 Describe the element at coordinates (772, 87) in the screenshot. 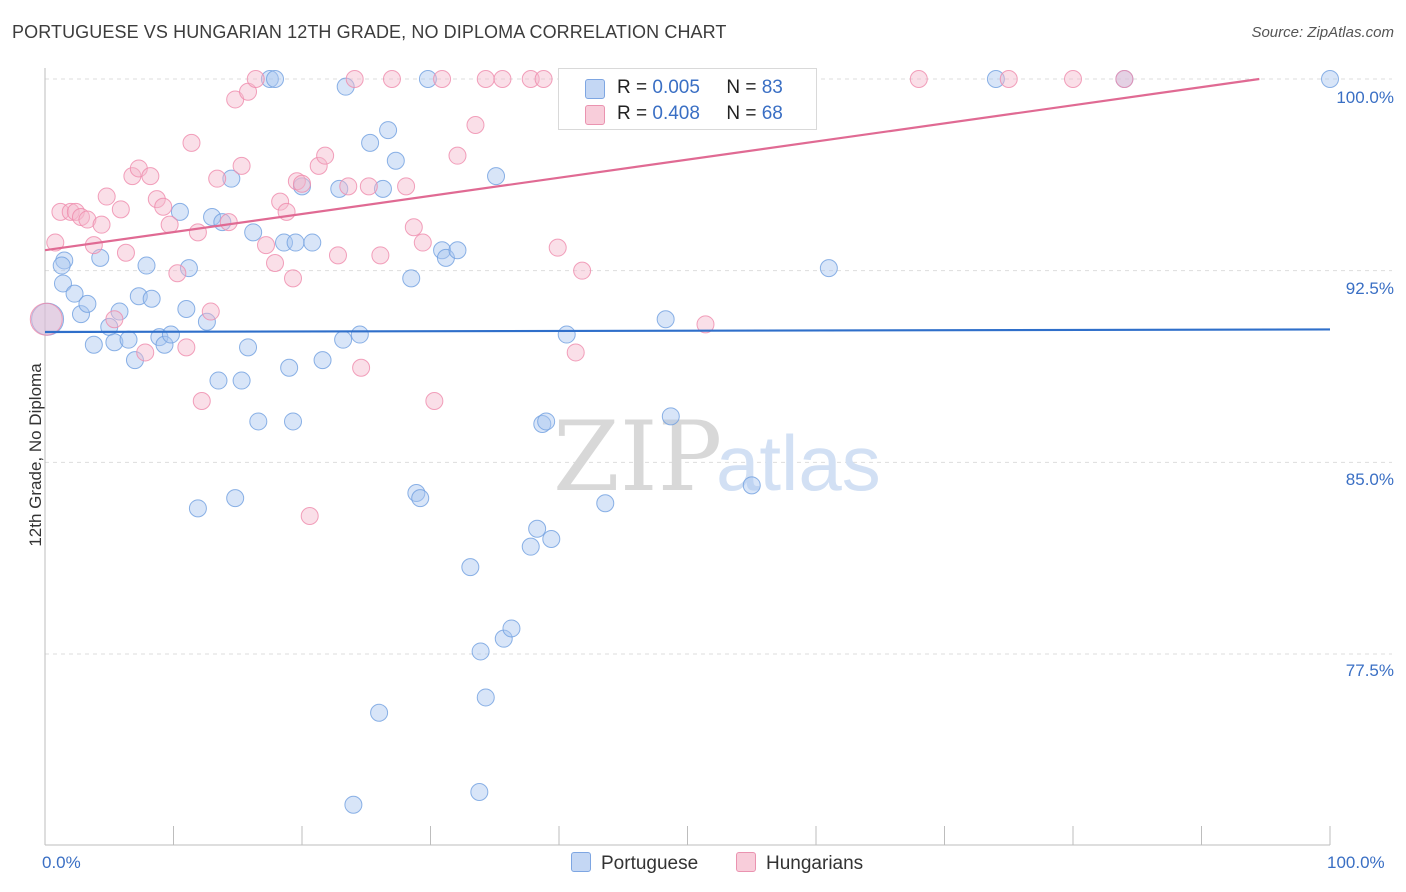

I see `legend-n-value: 83` at that location.